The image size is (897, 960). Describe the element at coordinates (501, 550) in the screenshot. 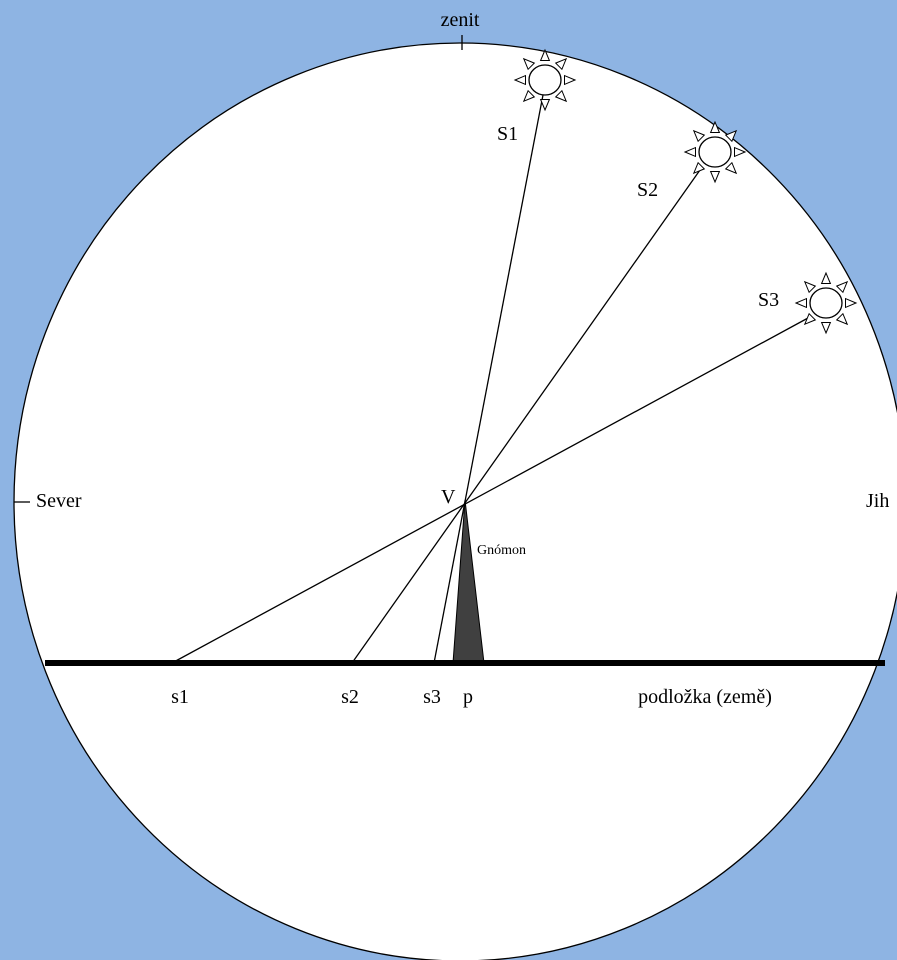

I see `gnomon-label: Gnómon` at that location.